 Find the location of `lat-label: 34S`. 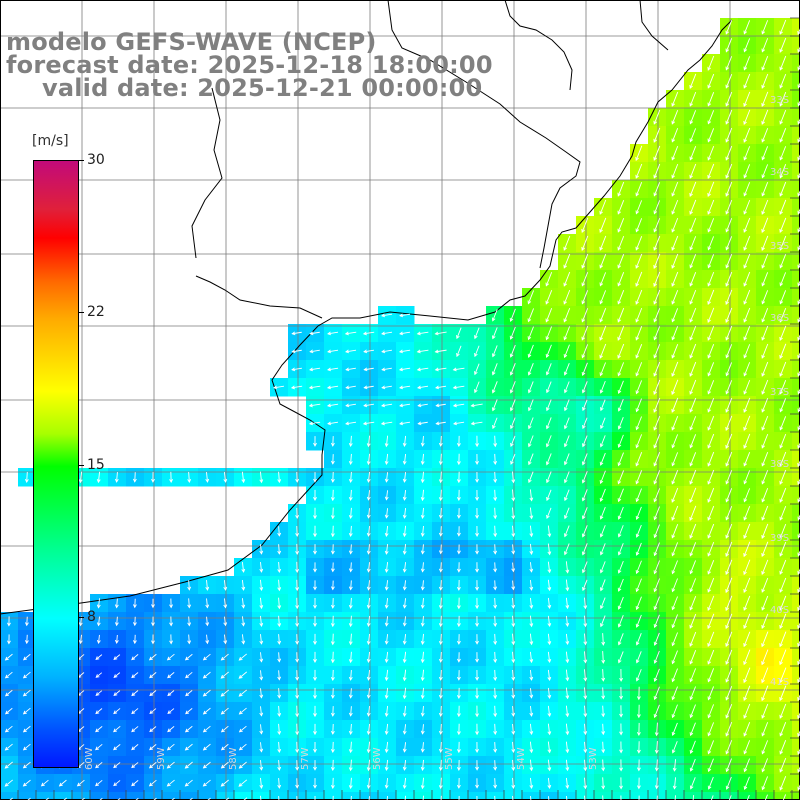

lat-label: 34S is located at coordinates (779, 172).